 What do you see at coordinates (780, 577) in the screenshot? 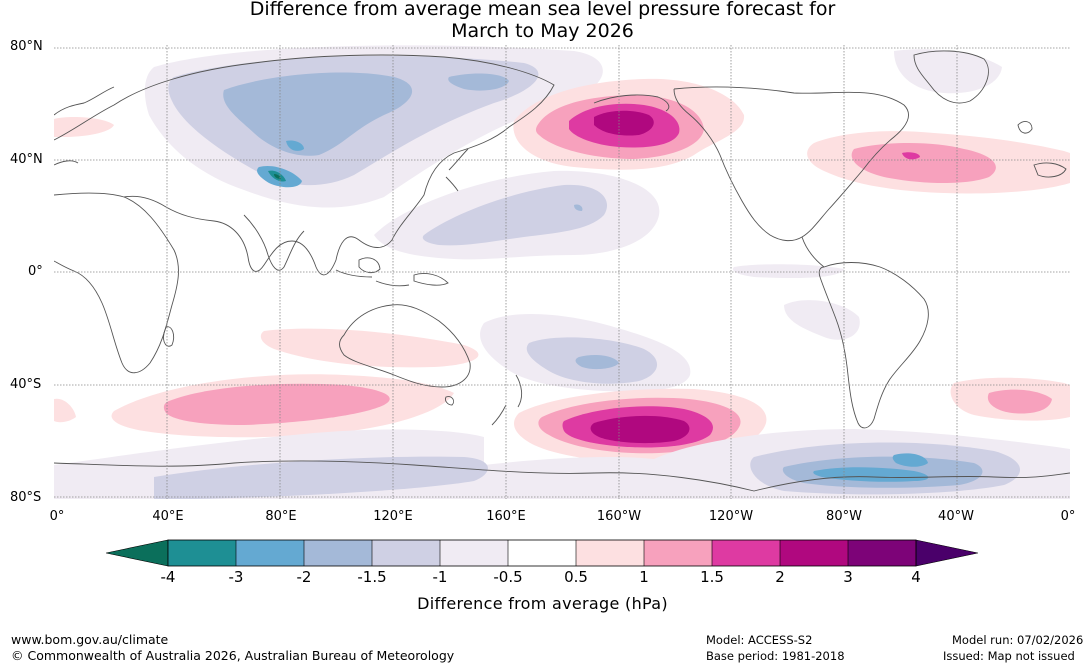
I see `colorbar-tick: 2` at bounding box center [780, 577].